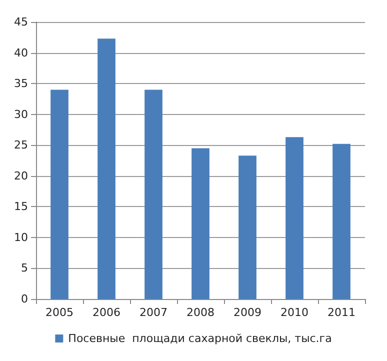 This screenshot has width=387, height=361. I want to click on x-tick-label: 2011, so click(342, 312).